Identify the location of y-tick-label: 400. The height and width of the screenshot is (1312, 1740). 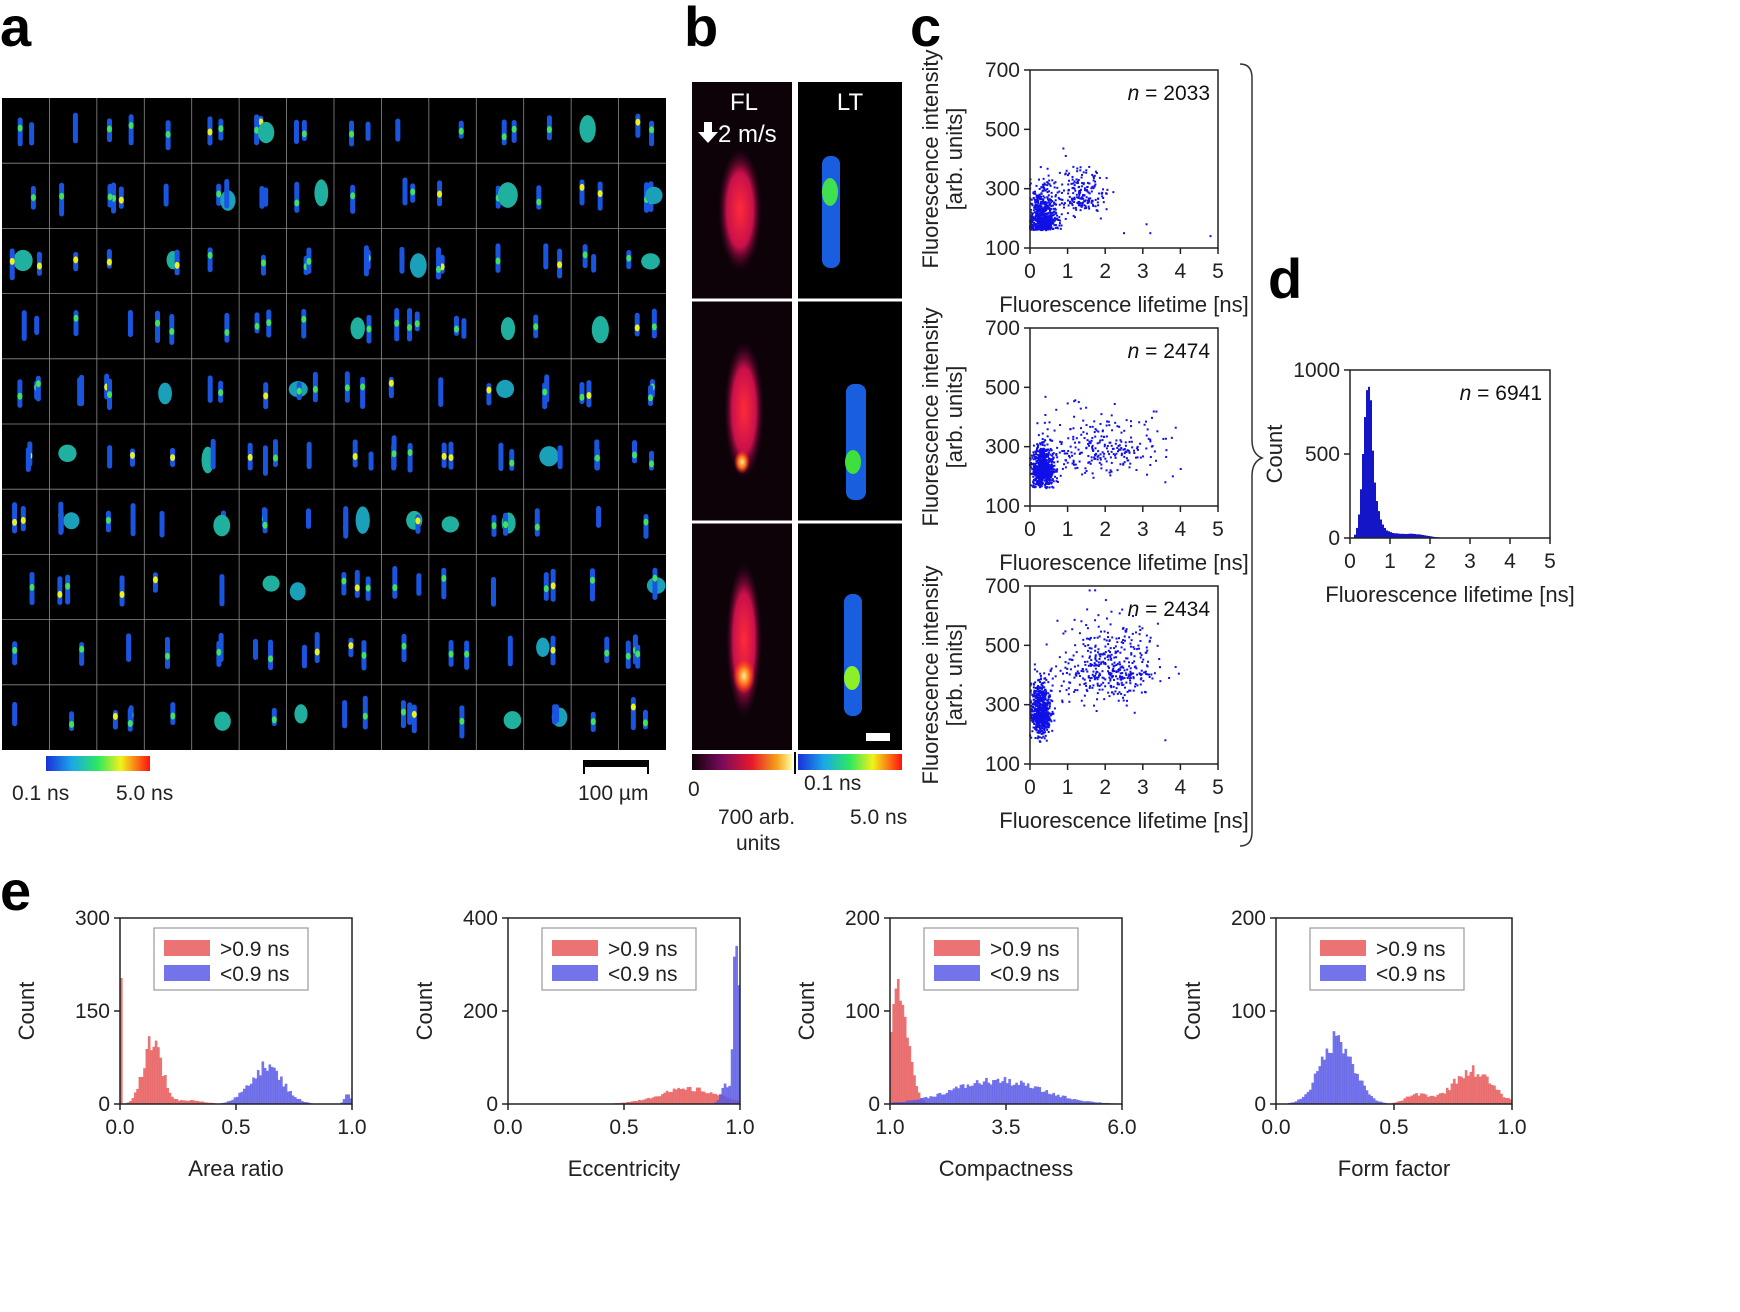
(480, 918).